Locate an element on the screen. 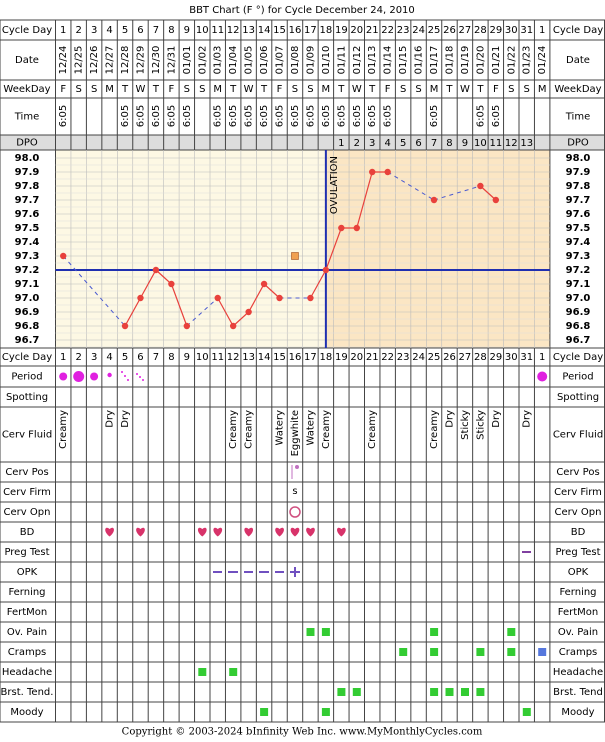 The height and width of the screenshot is (742, 605). cerv-fluid: Sticky is located at coordinates (480, 425).